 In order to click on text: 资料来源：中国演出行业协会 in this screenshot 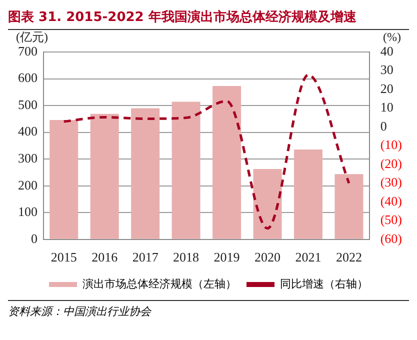, I will do `click(208, 309)`.